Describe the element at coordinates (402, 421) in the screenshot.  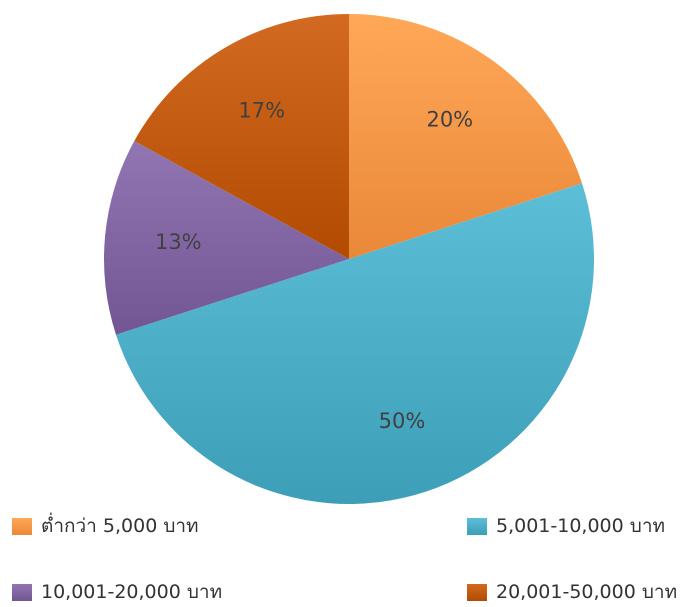
I see `pie-data-label-1: 50%` at that location.